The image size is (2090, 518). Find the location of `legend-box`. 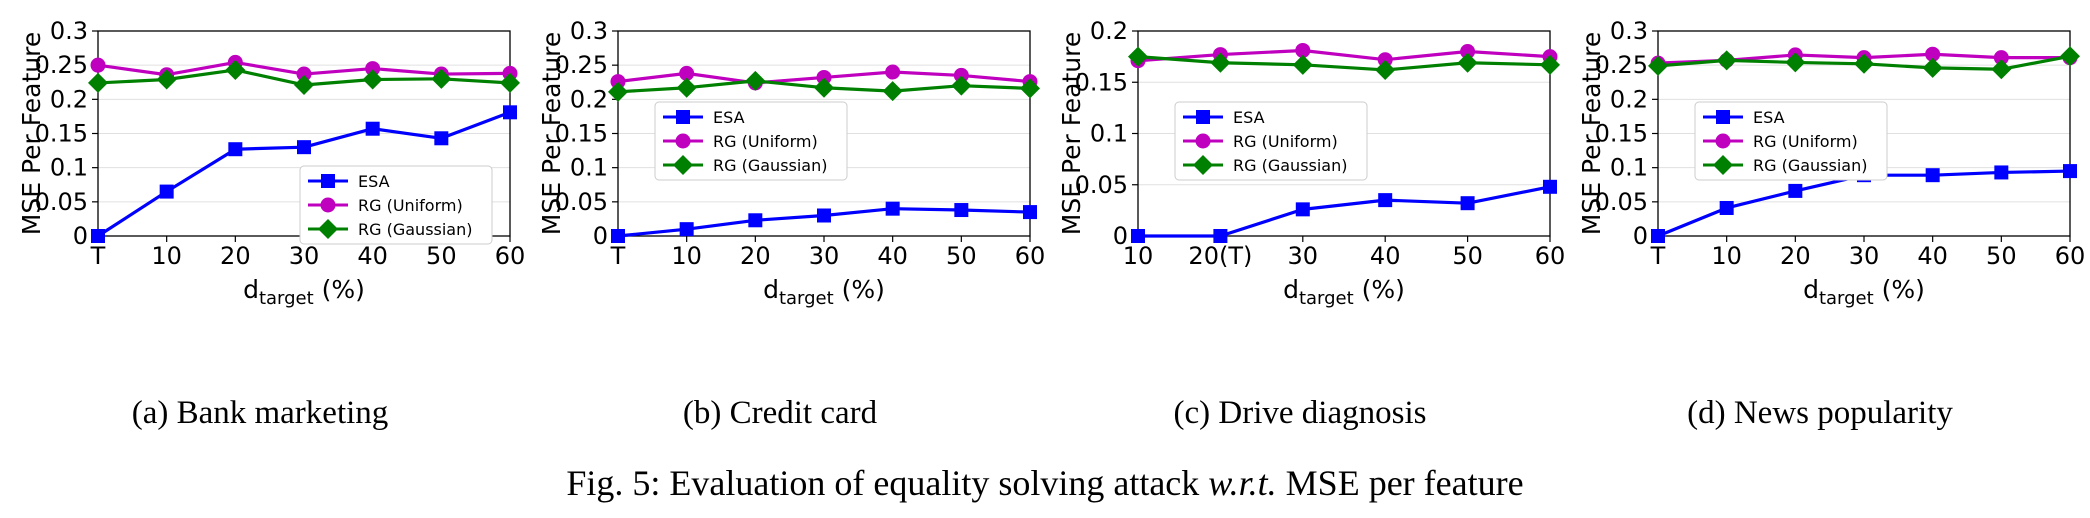

legend-box is located at coordinates (396, 205).